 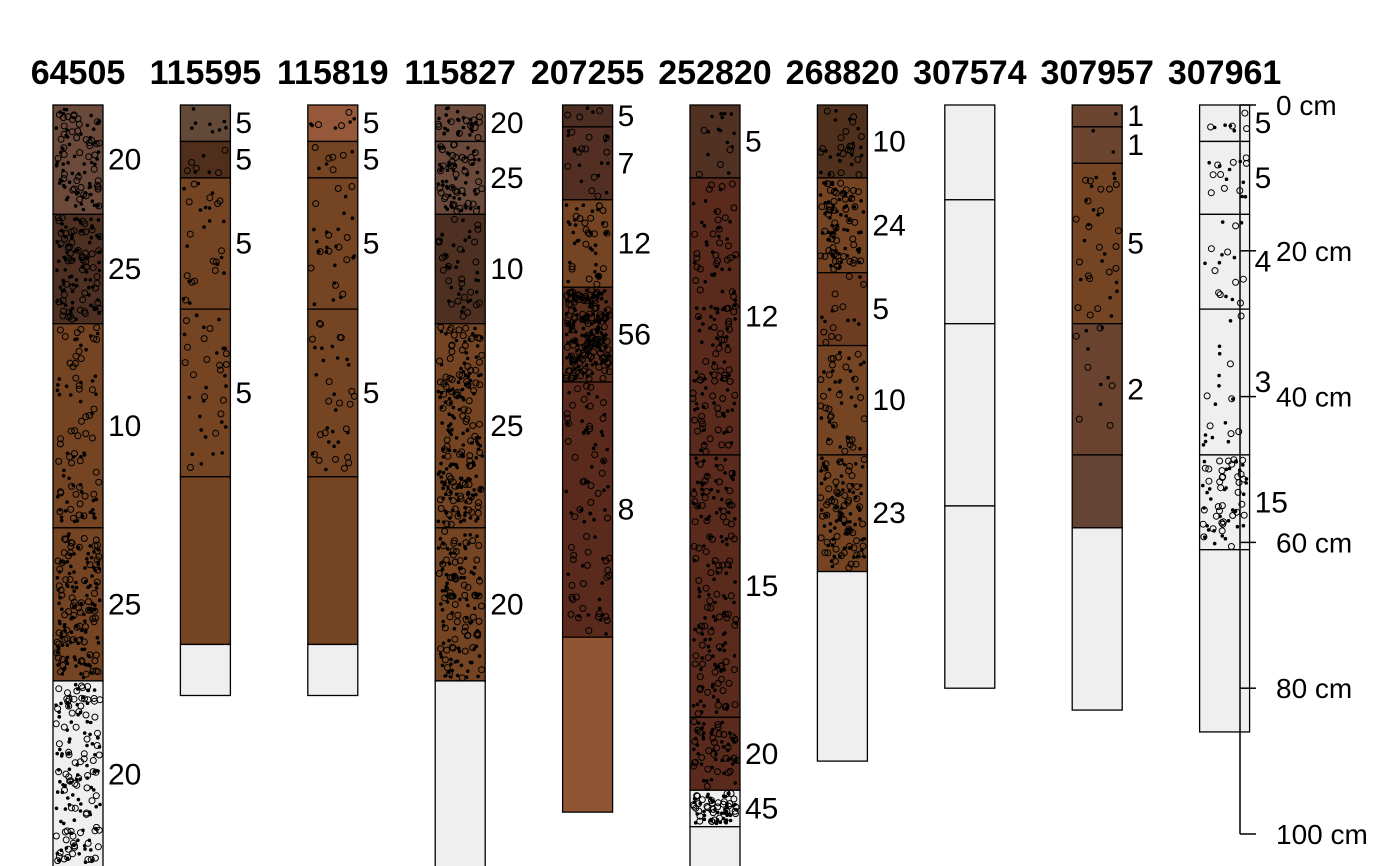 What do you see at coordinates (243, 244) in the screenshot?
I see `fragment-label: 5` at bounding box center [243, 244].